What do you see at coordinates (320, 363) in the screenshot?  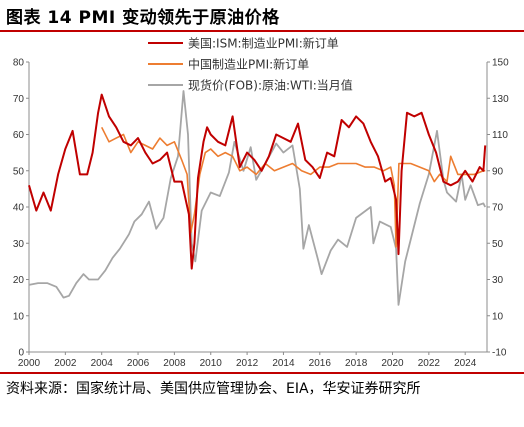 I see `x-tick-label: 2016` at bounding box center [320, 363].